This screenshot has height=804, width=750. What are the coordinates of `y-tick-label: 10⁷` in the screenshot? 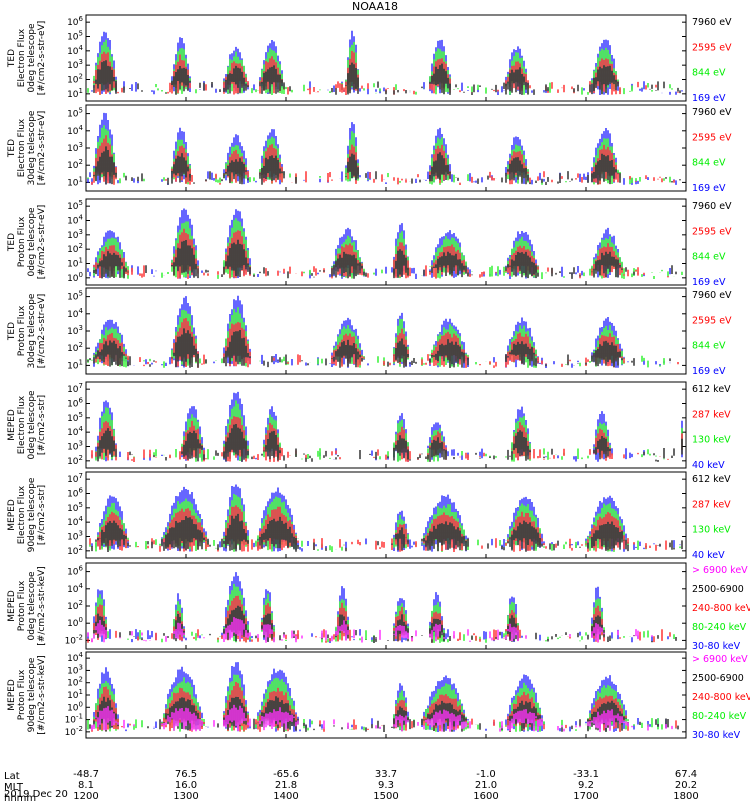 It's located at (75, 388).